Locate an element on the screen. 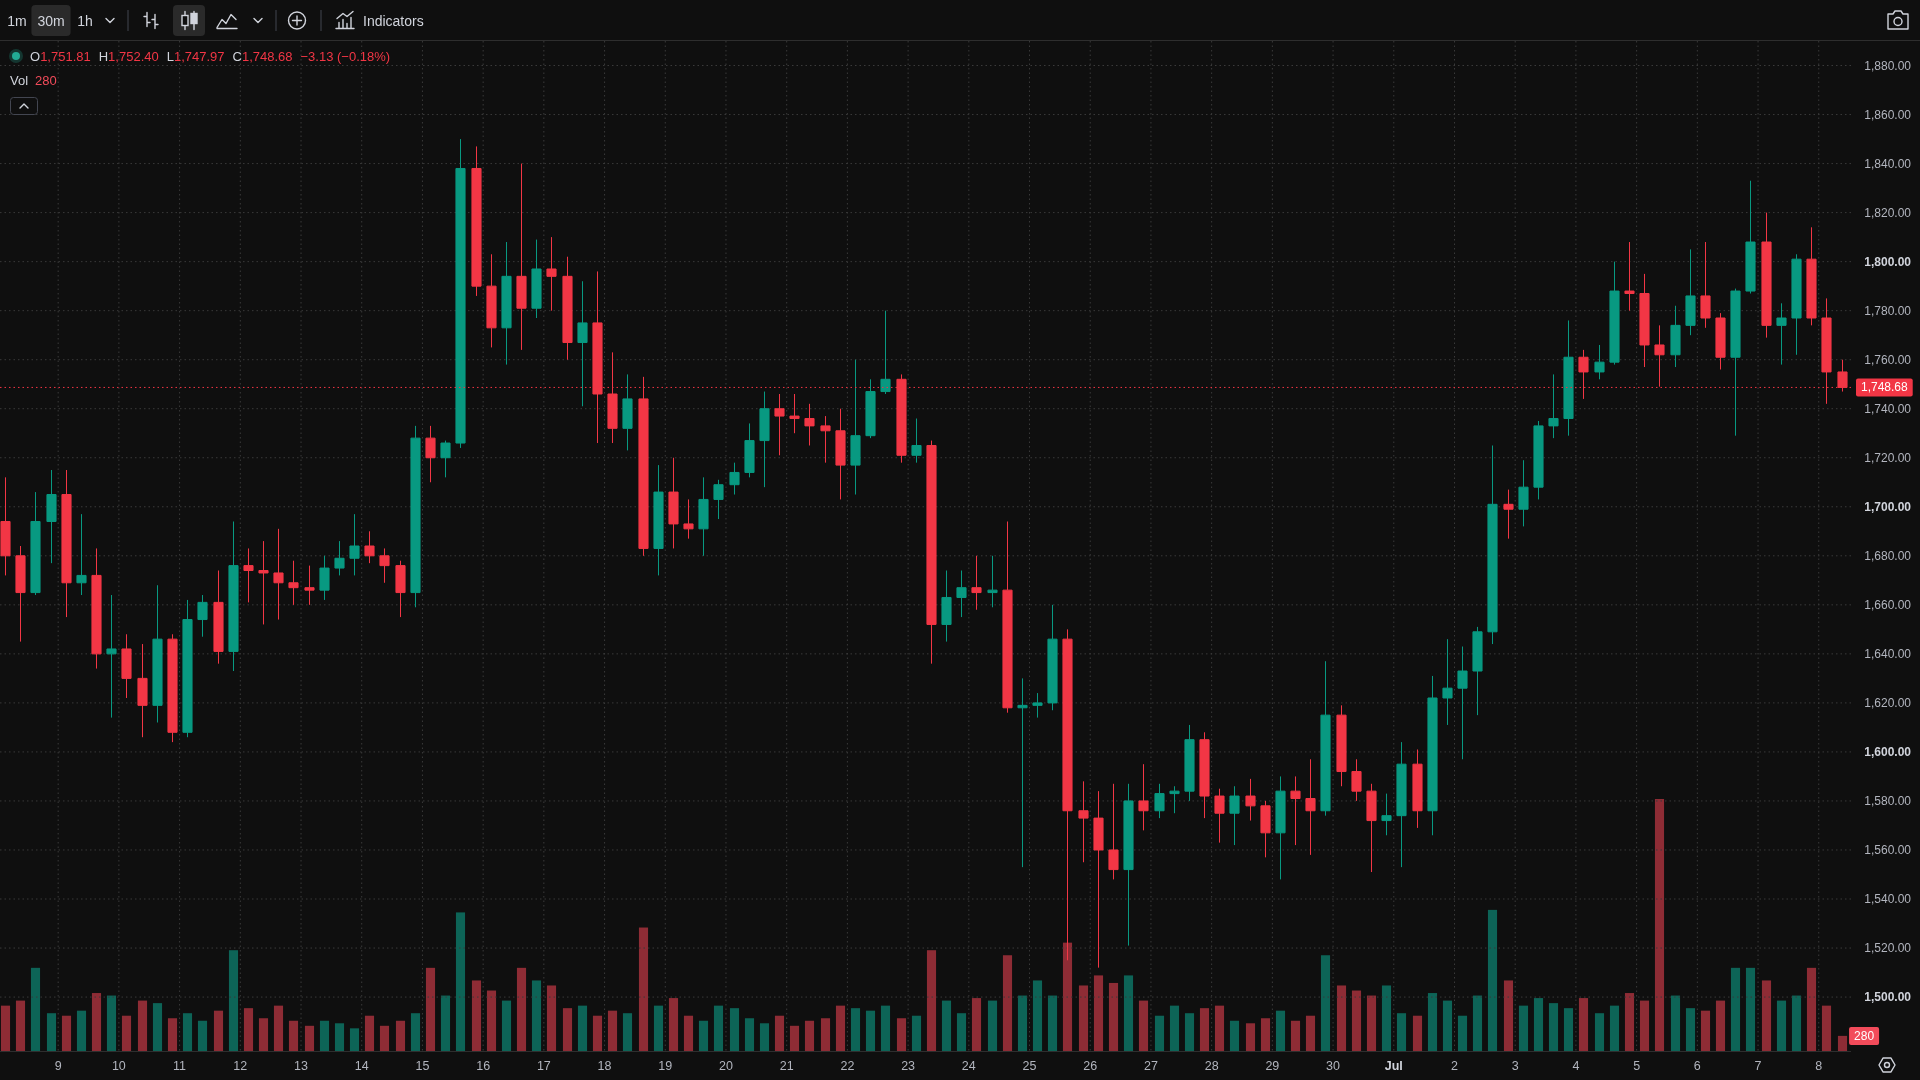 This screenshot has width=1920, height=1080. x-tick-label: 3 is located at coordinates (1515, 1066).